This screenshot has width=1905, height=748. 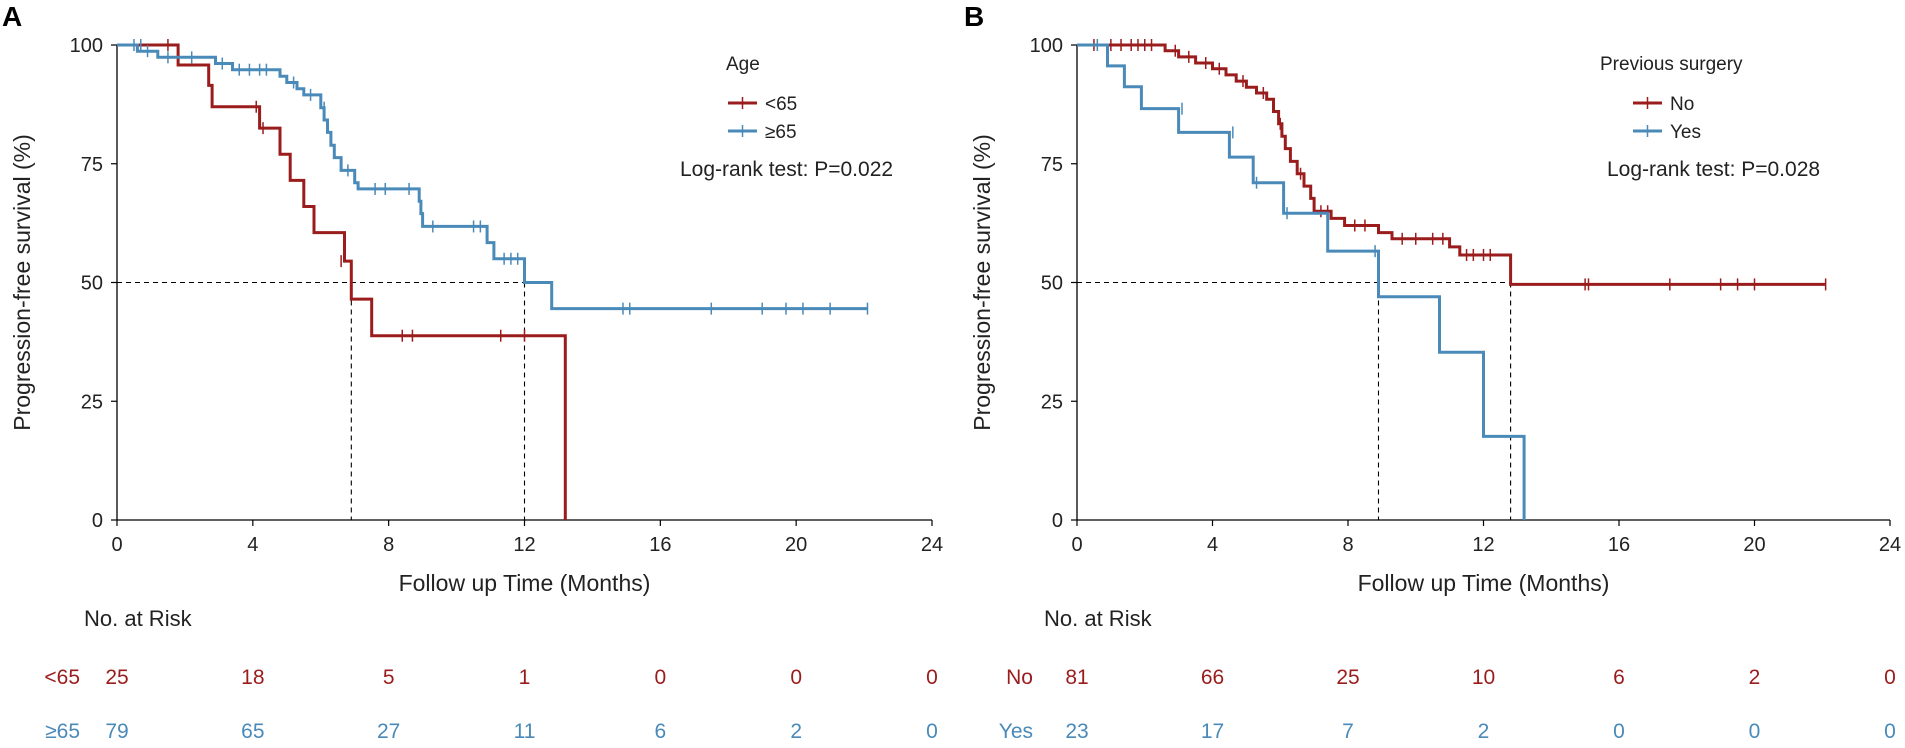 What do you see at coordinates (1685, 132) in the screenshot?
I see `legend-label: Yes` at bounding box center [1685, 132].